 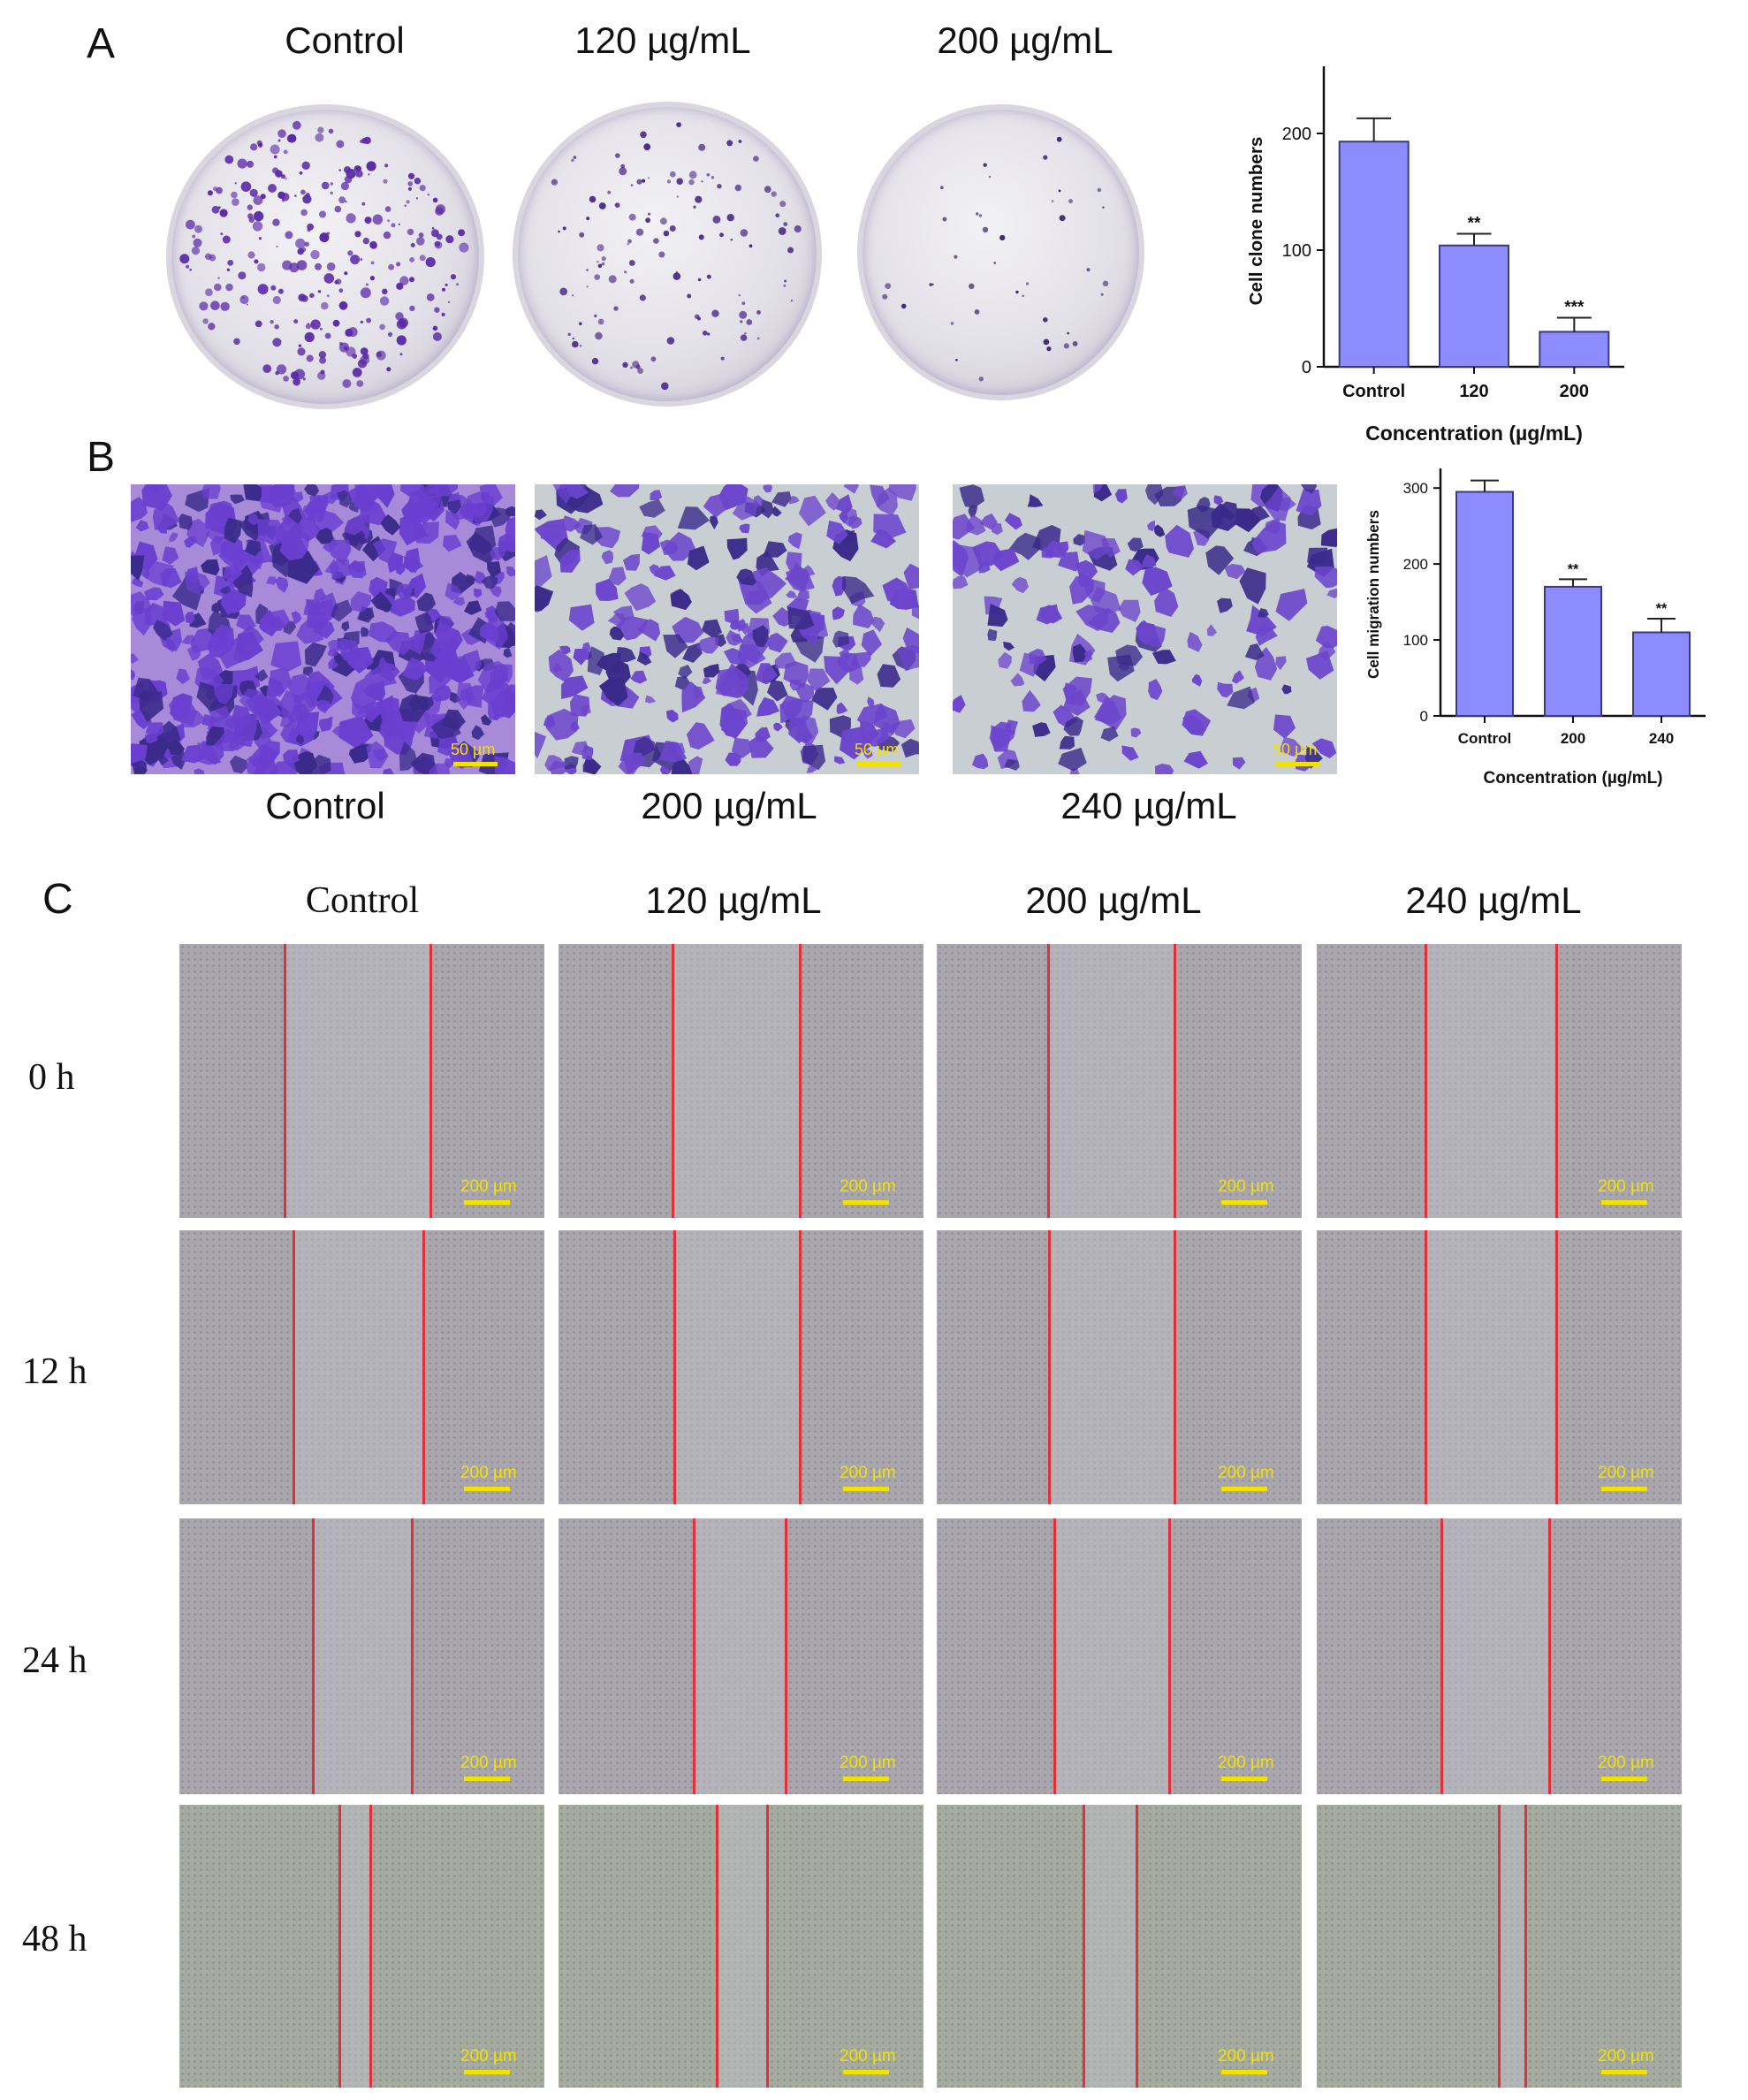 I want to click on scale-label: 50 µm, so click(x=877, y=749).